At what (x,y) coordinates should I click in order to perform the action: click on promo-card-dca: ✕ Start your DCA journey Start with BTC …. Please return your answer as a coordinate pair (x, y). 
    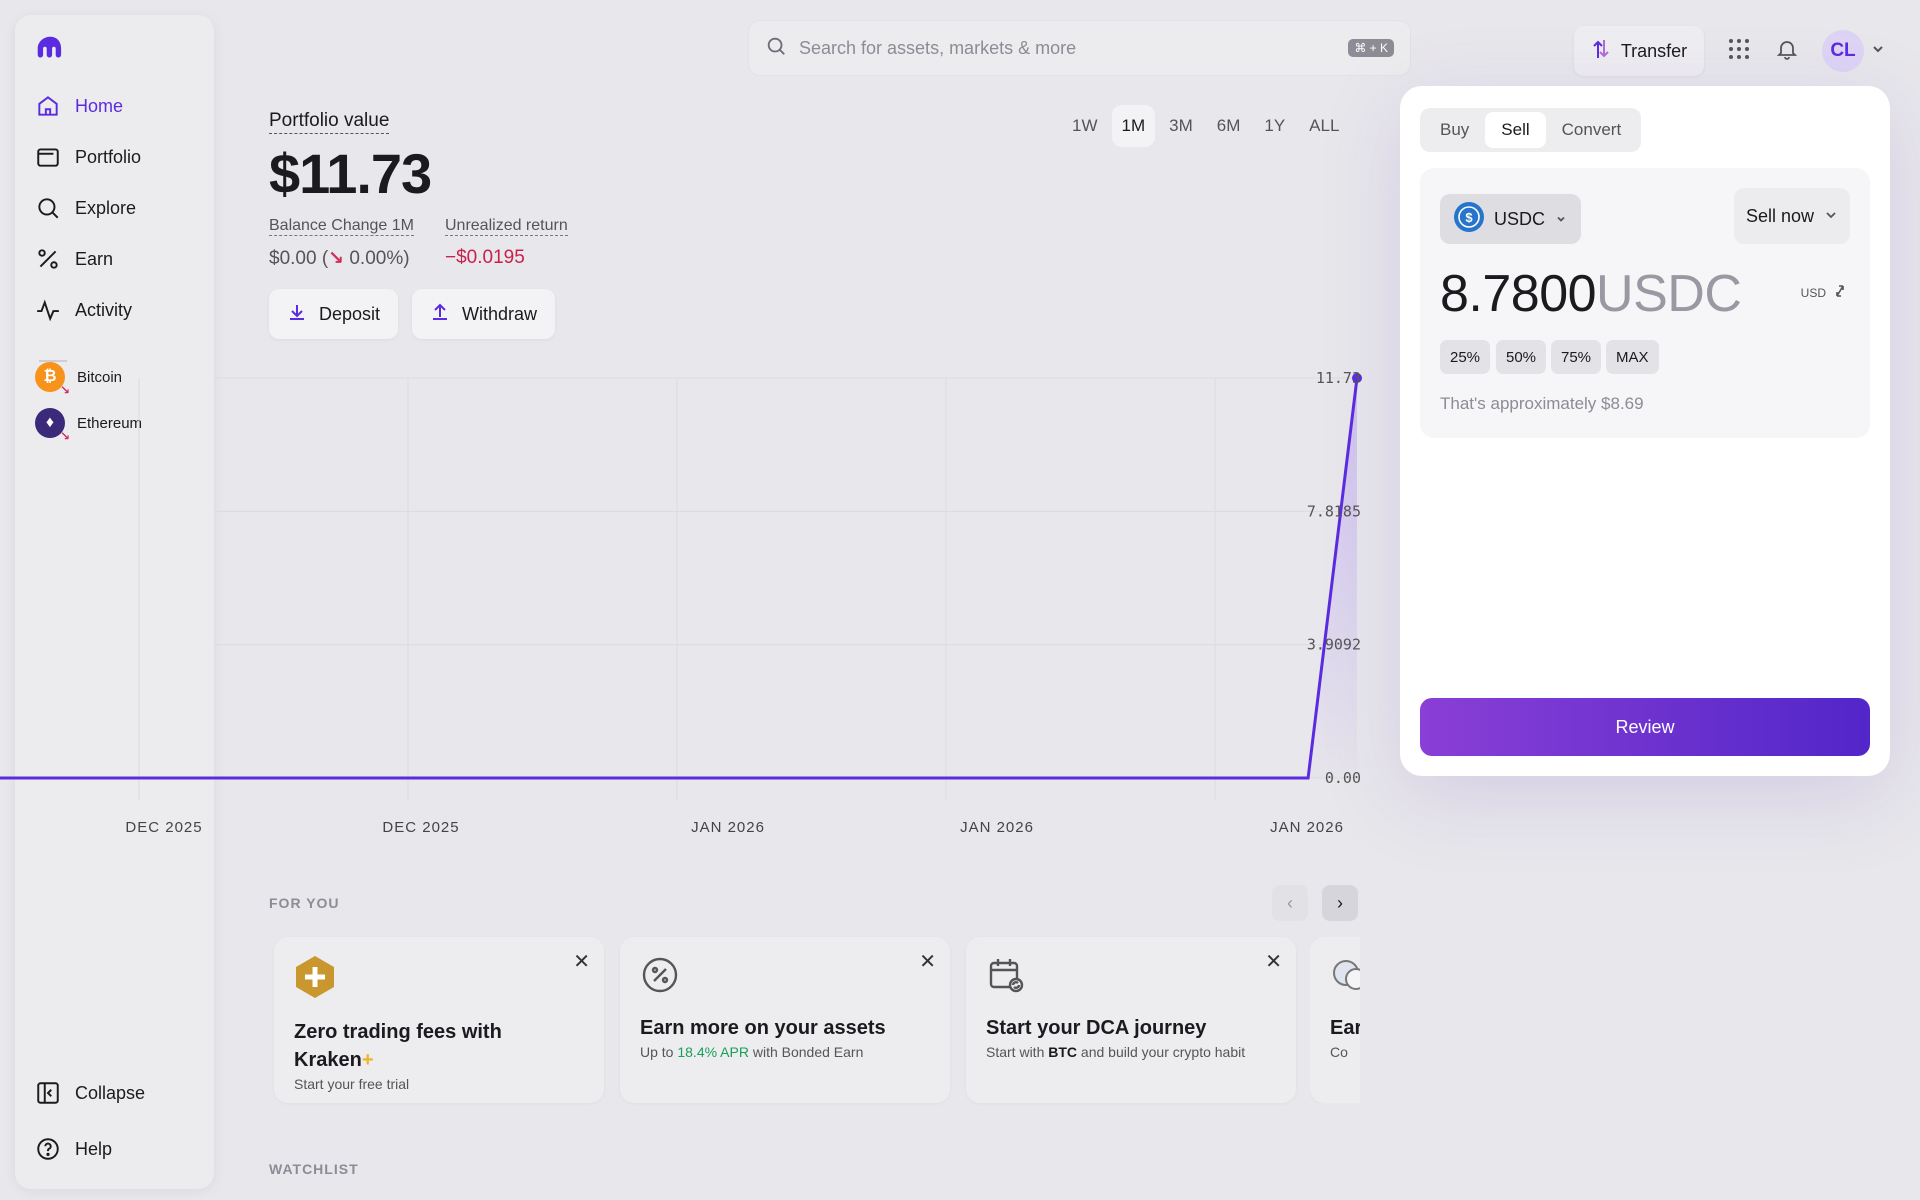
    Looking at the image, I should click on (1131, 1020).